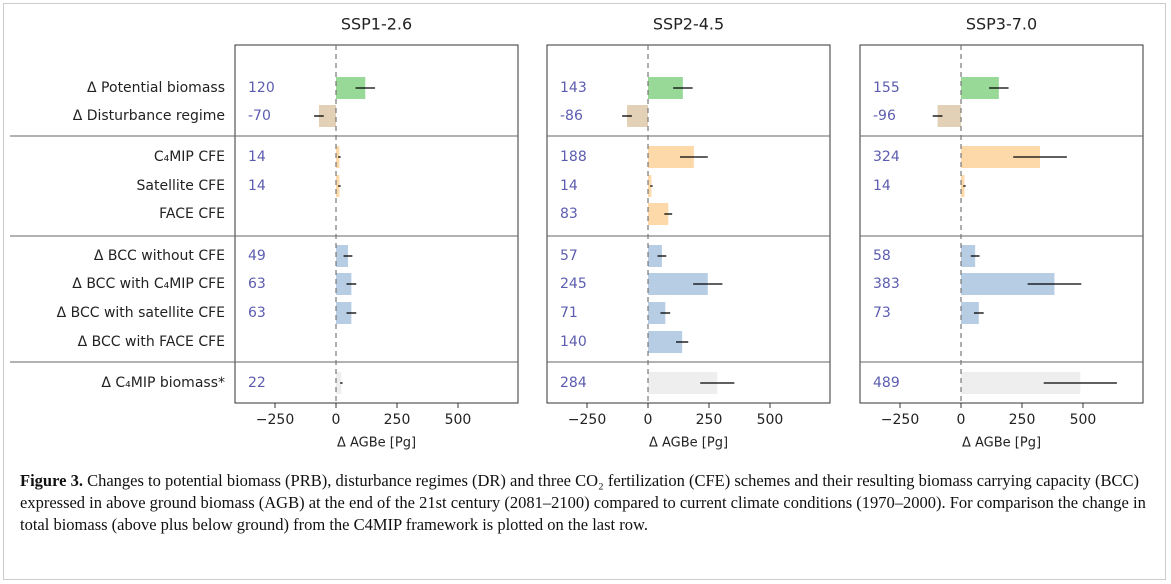  I want to click on value-label: 155, so click(886, 88).